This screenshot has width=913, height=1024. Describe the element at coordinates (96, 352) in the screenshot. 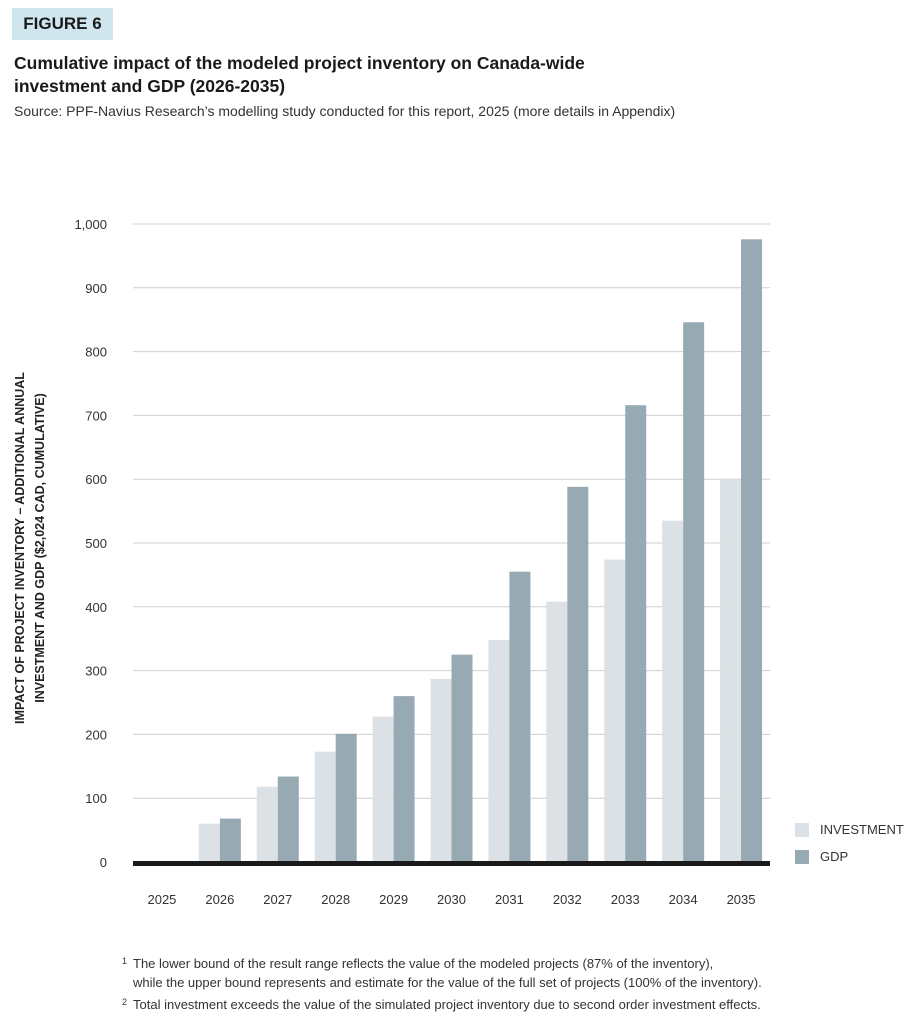

I see `y-tick-label: 800` at that location.